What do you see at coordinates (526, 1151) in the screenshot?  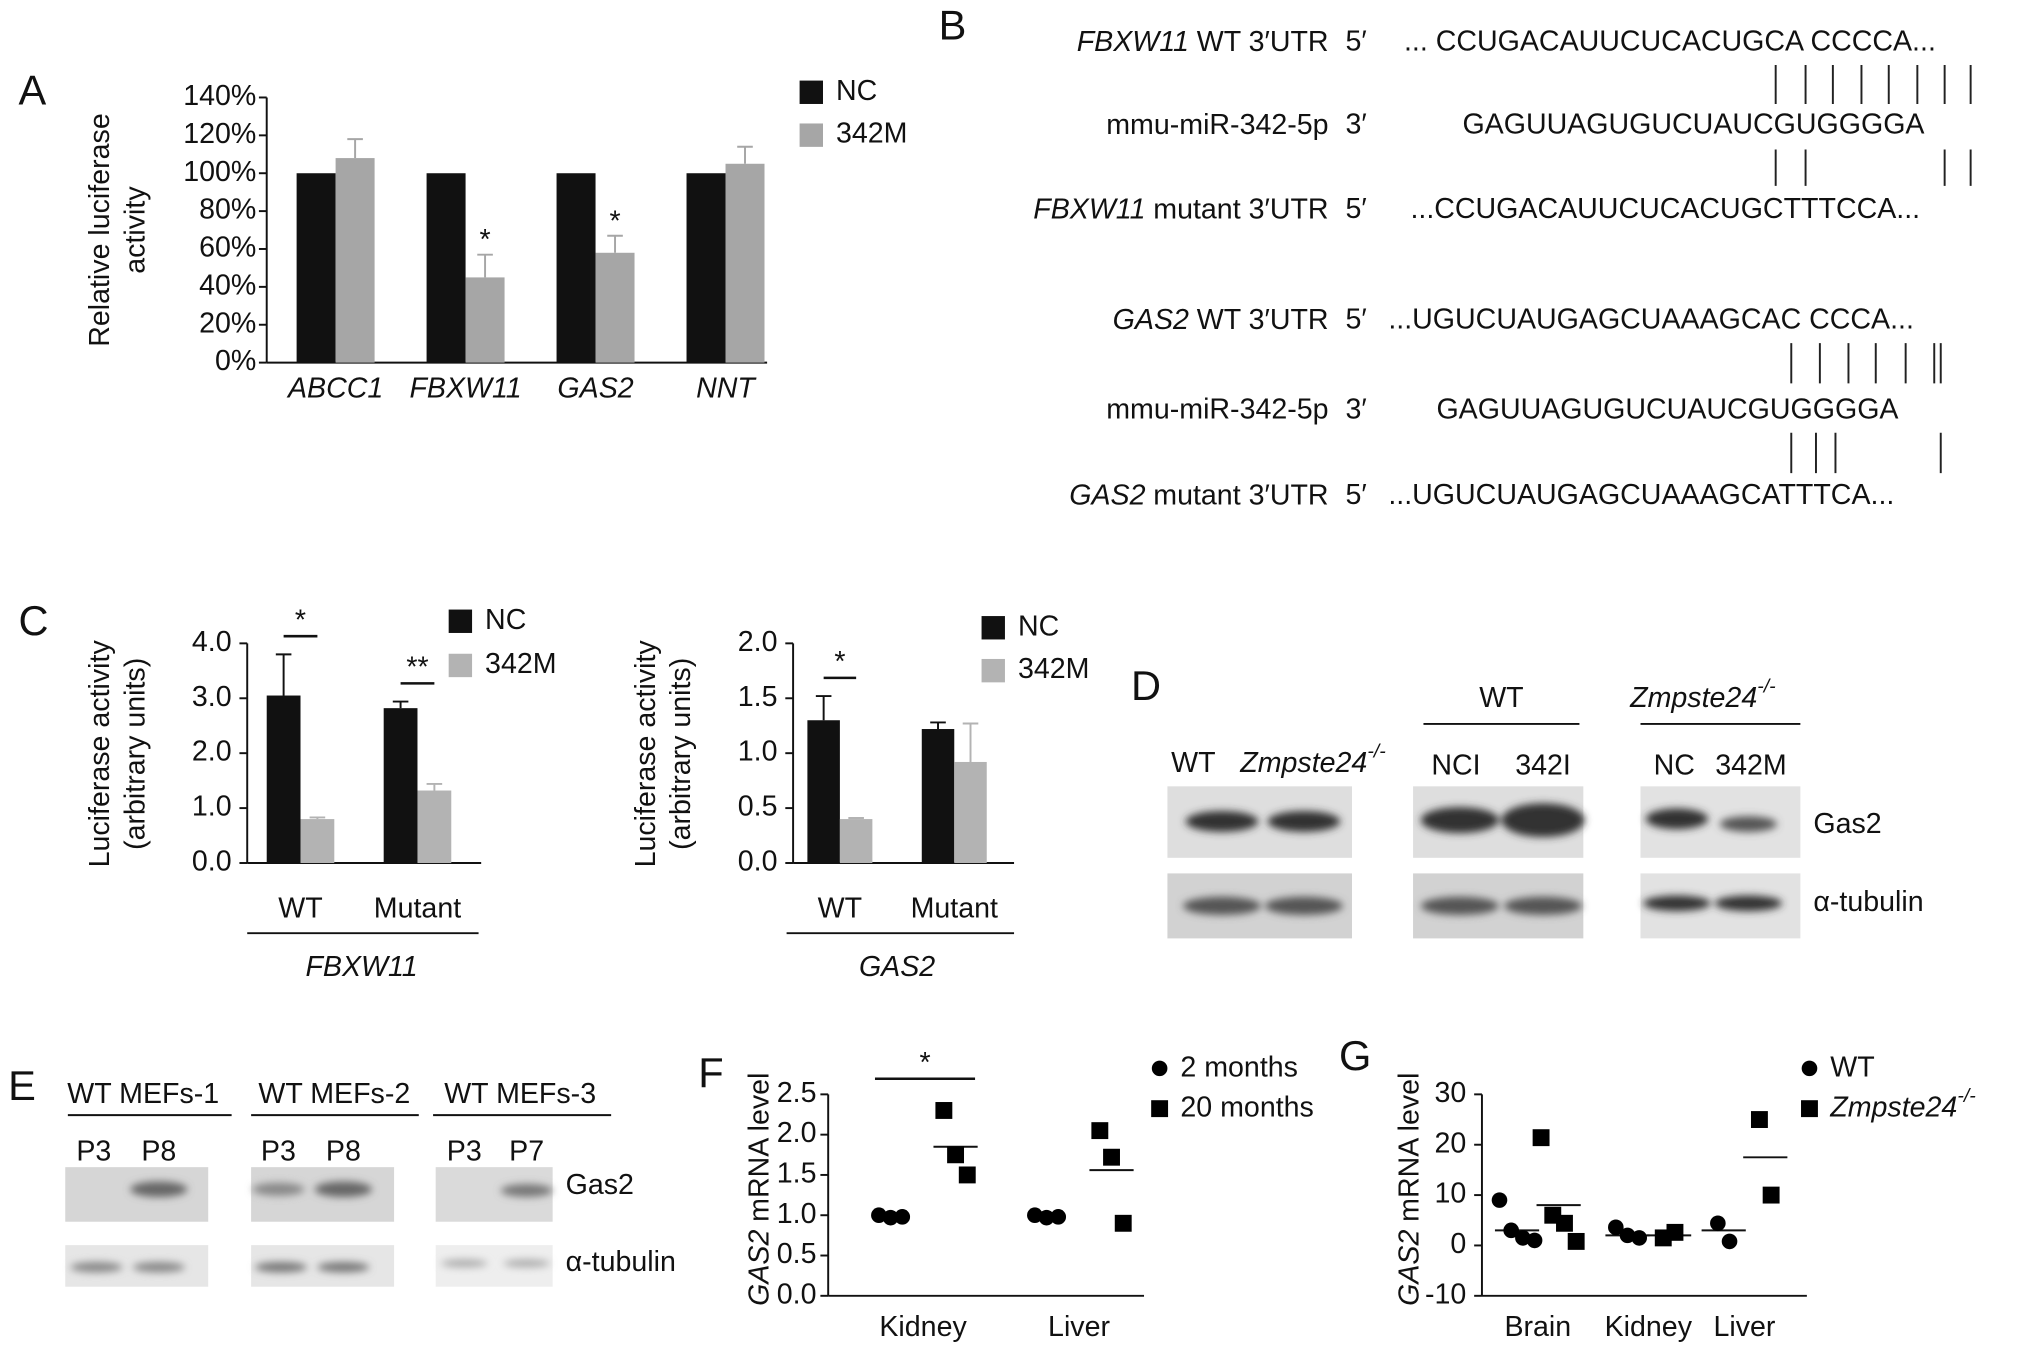 I see `lane-label: P7` at bounding box center [526, 1151].